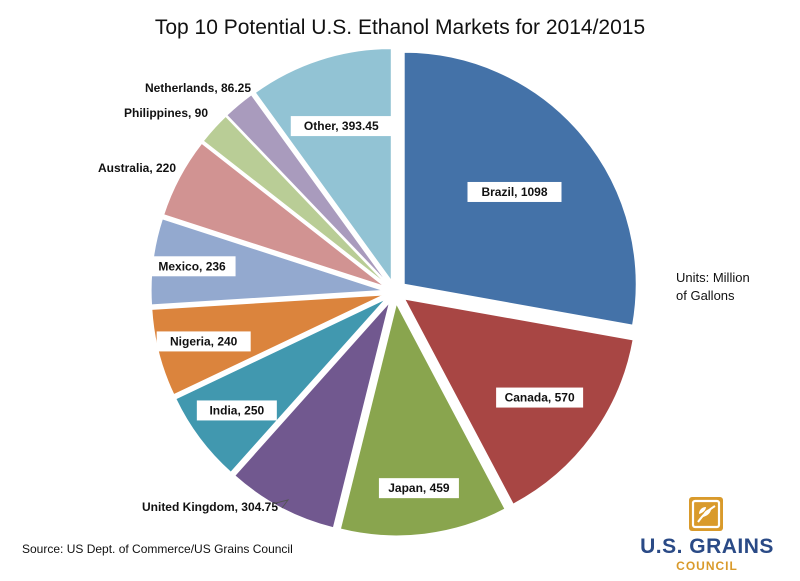  I want to click on pie-slice-india, so click(280, 385).